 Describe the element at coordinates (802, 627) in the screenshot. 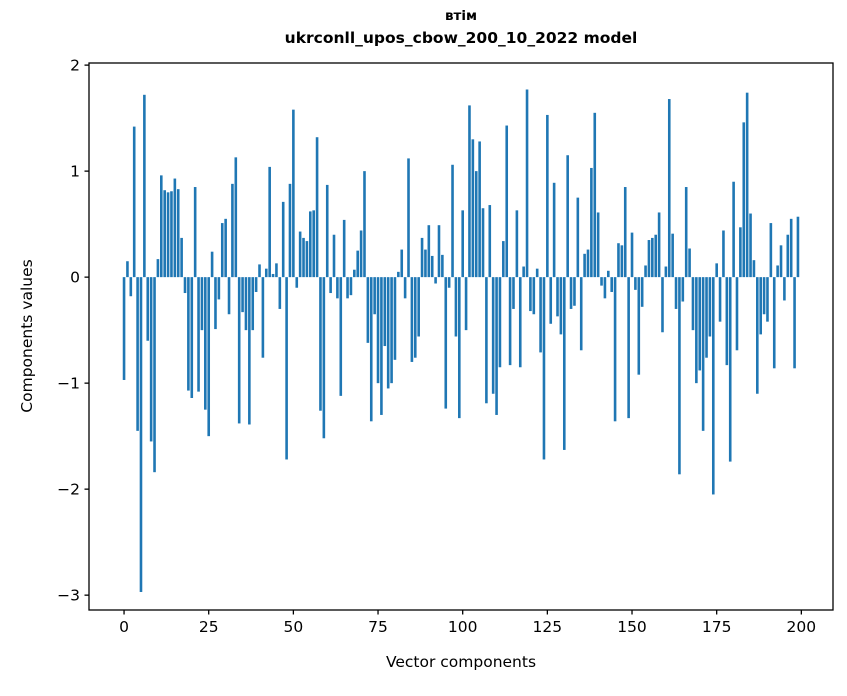

I see `x-tick-label: 200` at that location.